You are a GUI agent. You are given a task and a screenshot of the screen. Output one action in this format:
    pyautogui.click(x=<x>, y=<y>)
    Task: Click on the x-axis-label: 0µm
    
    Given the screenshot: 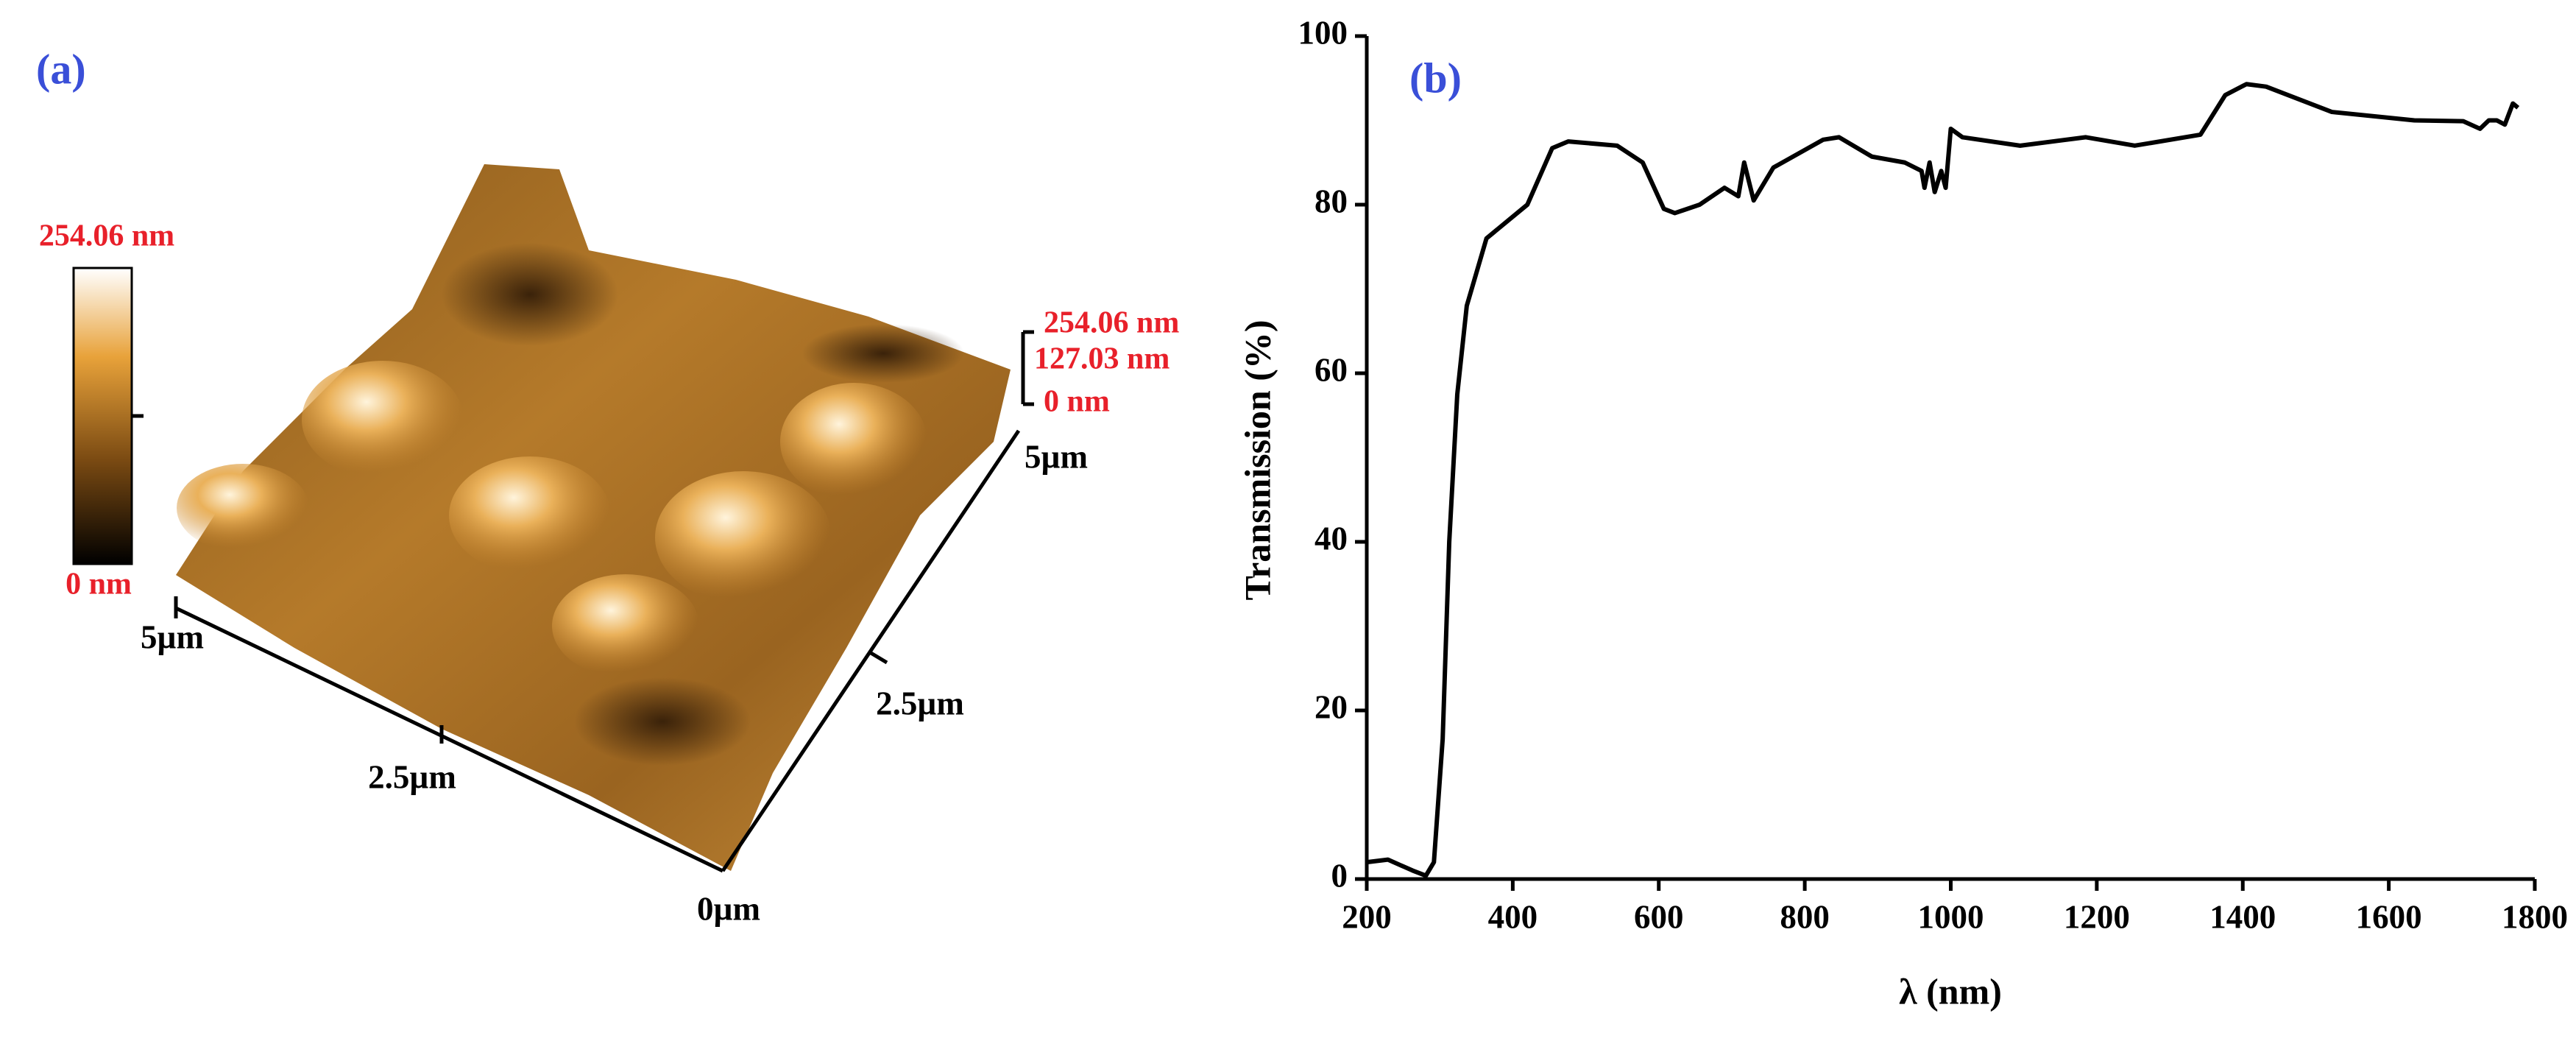 What is the action you would take?
    pyautogui.click(x=728, y=908)
    